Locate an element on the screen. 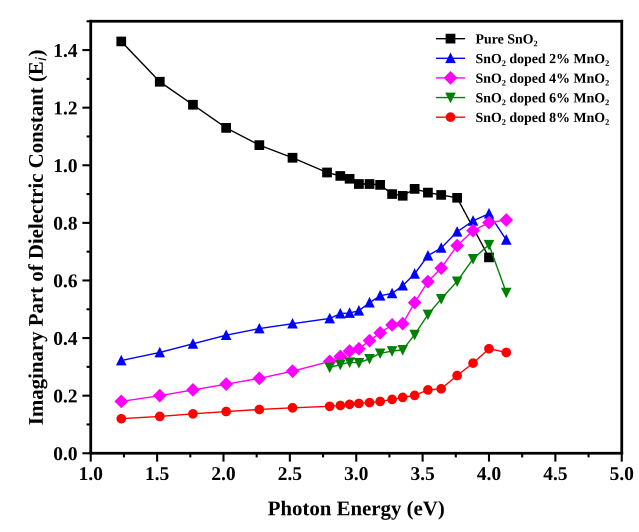 The height and width of the screenshot is (532, 639). y-tick-label: 0.6 is located at coordinates (65, 281).